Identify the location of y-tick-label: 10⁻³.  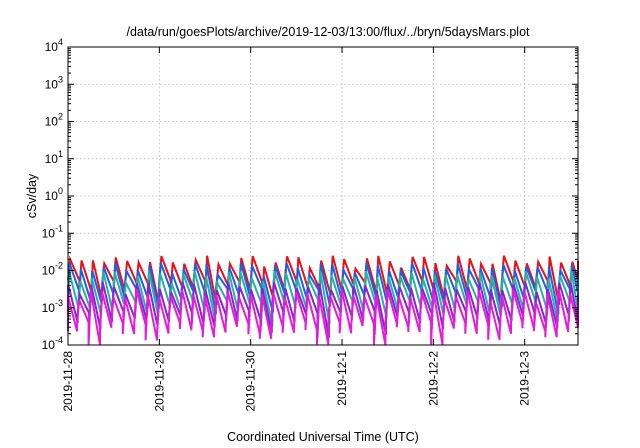
(52, 306).